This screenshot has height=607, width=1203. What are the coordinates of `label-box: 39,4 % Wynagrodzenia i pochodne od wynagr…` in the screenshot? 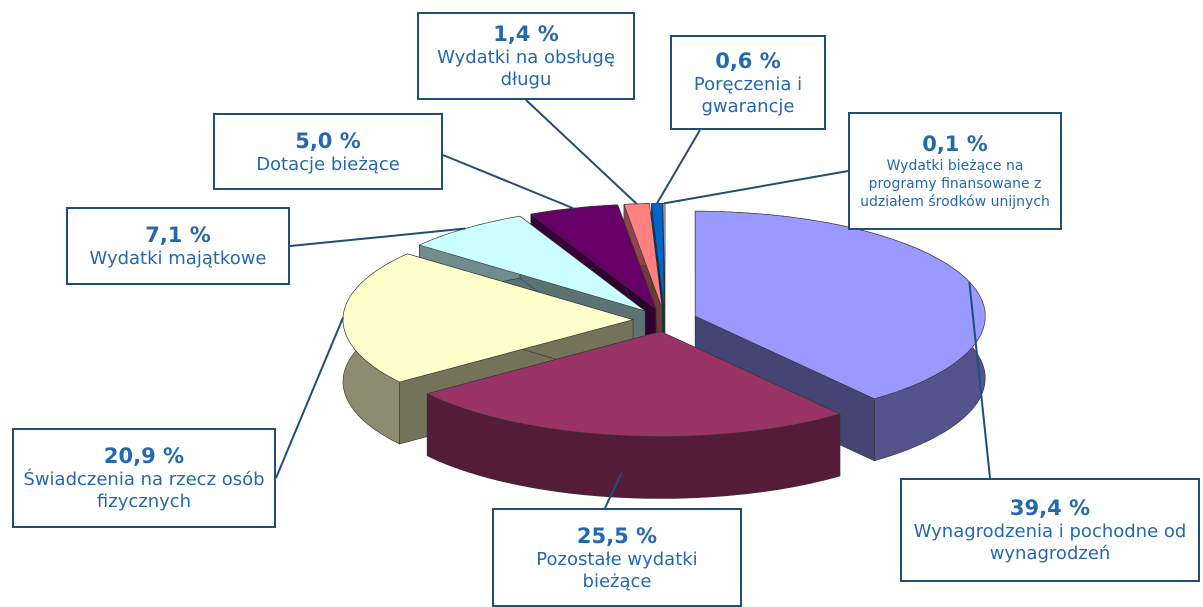 It's located at (1050, 530).